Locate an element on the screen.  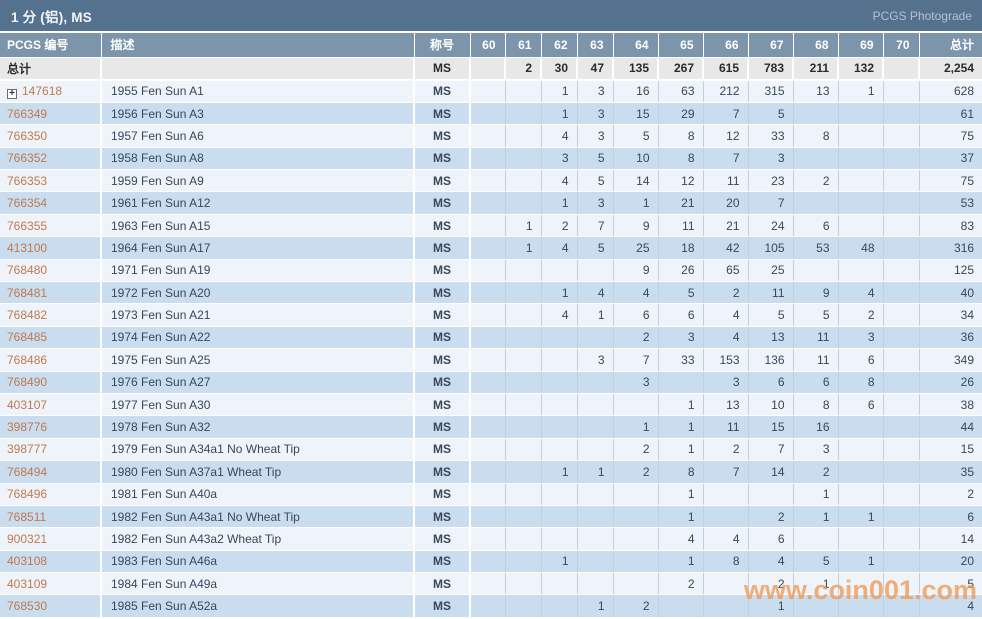
table-row: 766352 1958 Fen Sun A8 MS 3 5 10 8 7 3 37 is located at coordinates (491, 159).